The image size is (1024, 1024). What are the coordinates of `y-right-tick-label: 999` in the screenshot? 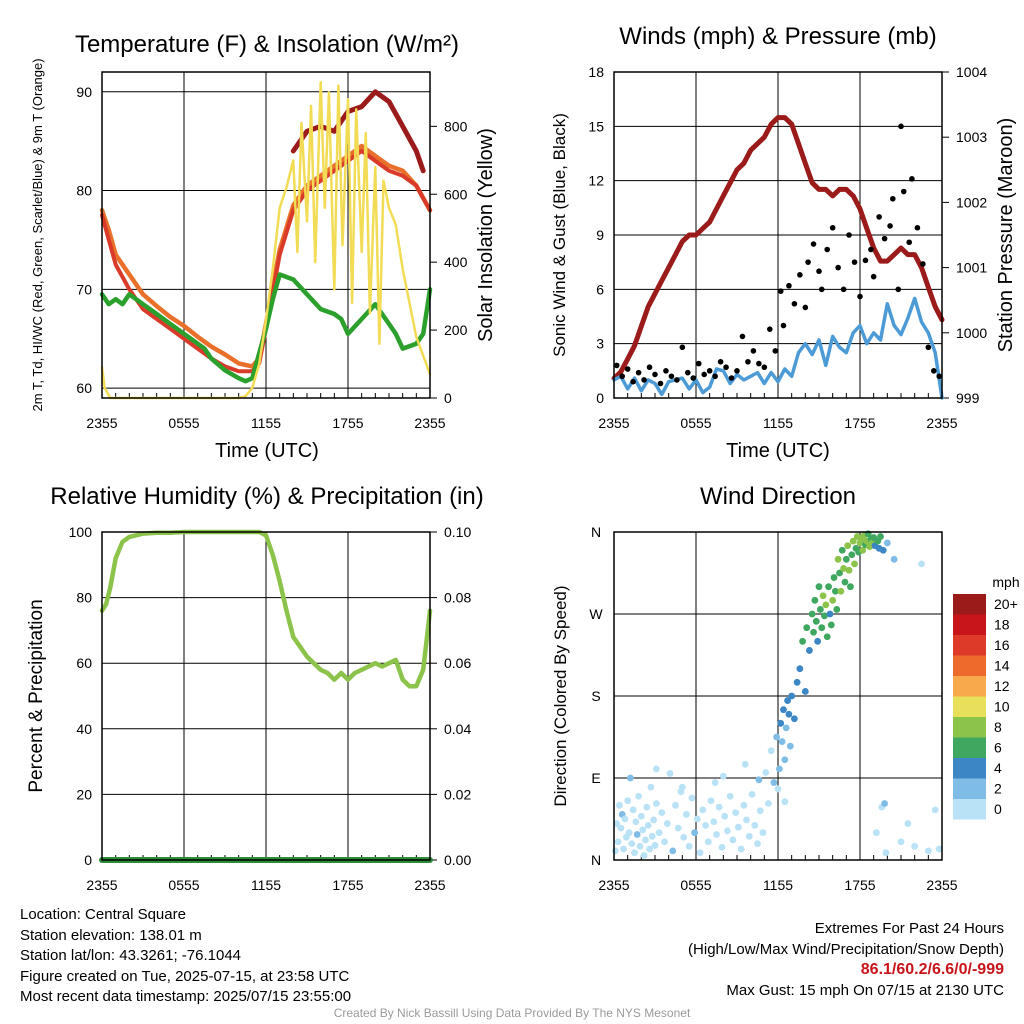 It's located at (968, 398).